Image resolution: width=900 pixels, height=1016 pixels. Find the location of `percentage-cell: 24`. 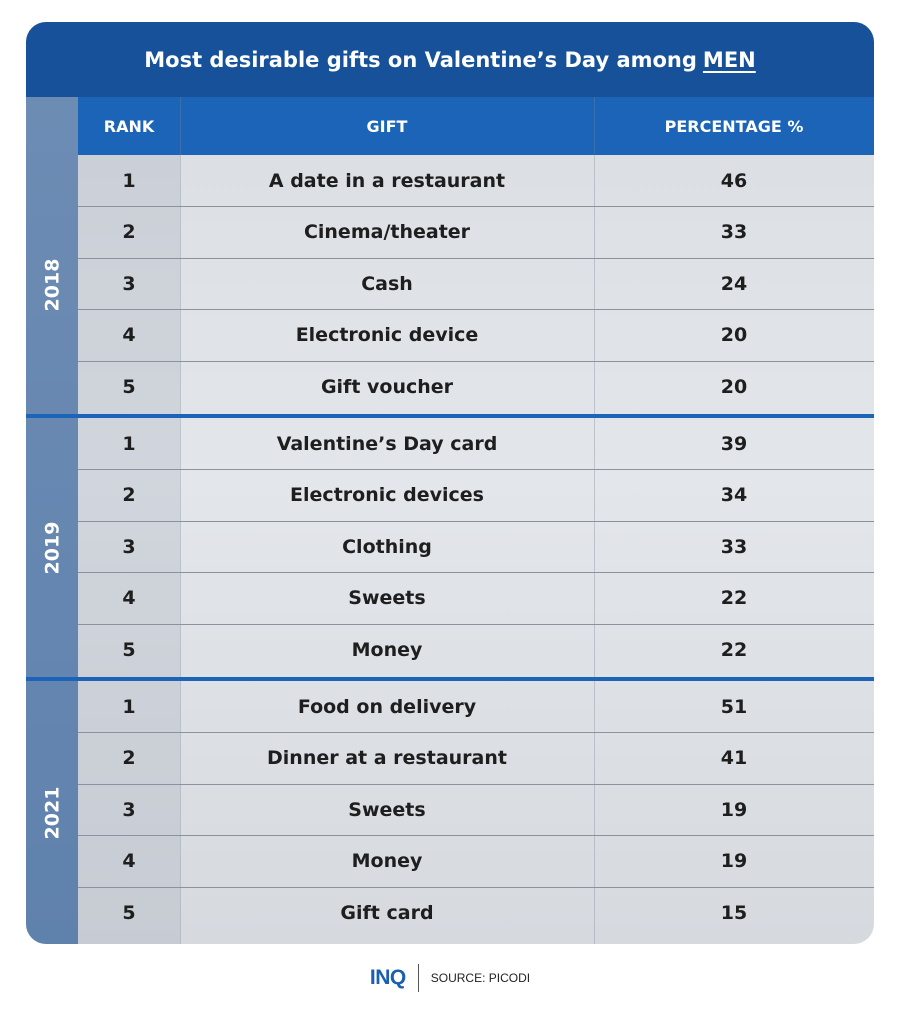

percentage-cell: 24 is located at coordinates (734, 283).